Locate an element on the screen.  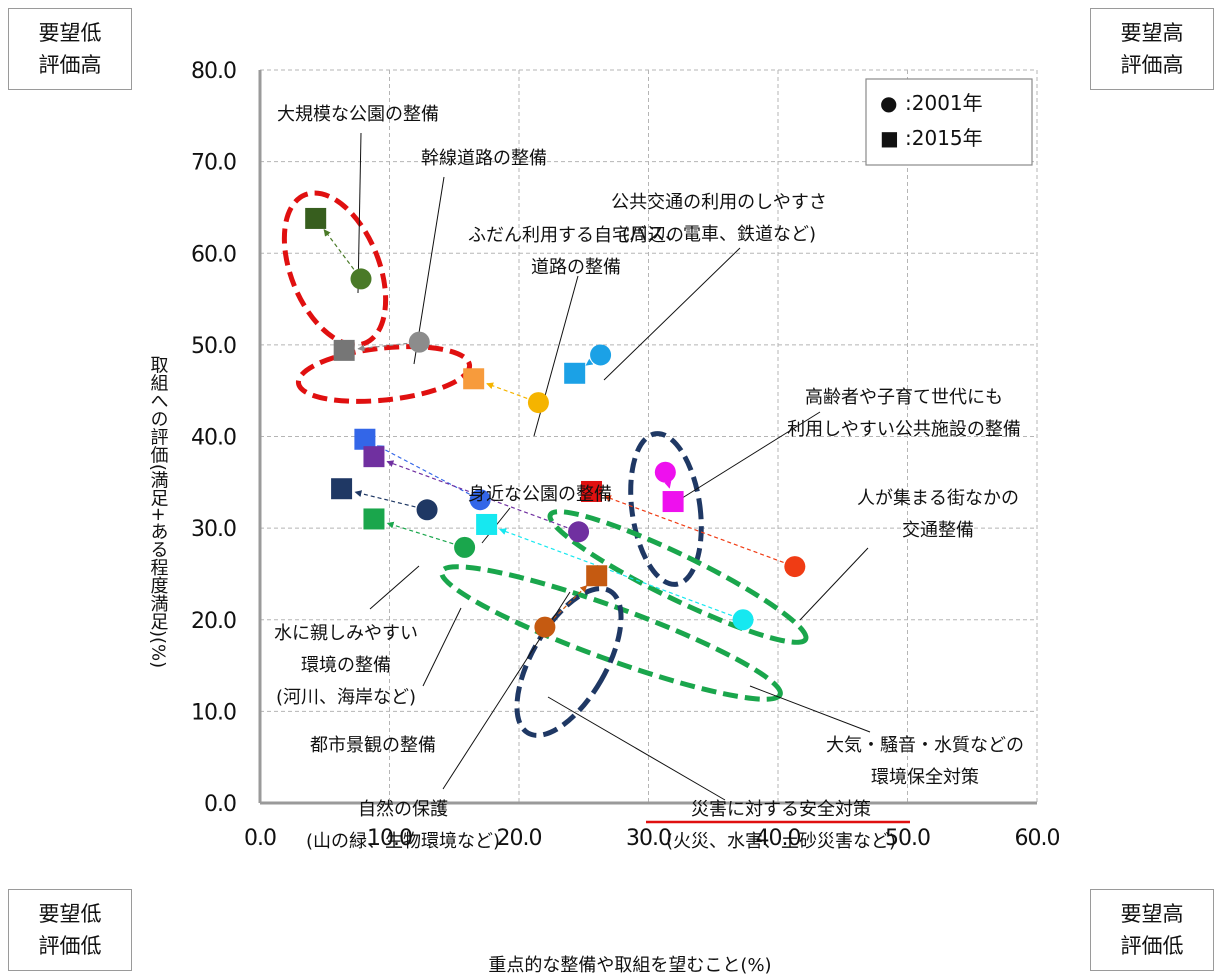
x-tick-label: 50.0 is located at coordinates (907, 838).